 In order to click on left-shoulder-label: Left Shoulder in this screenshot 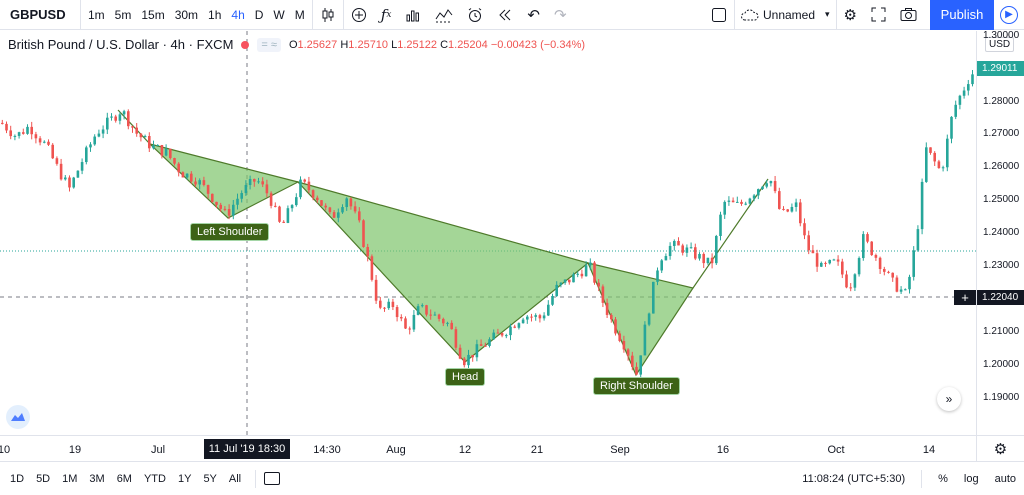, I will do `click(230, 232)`.